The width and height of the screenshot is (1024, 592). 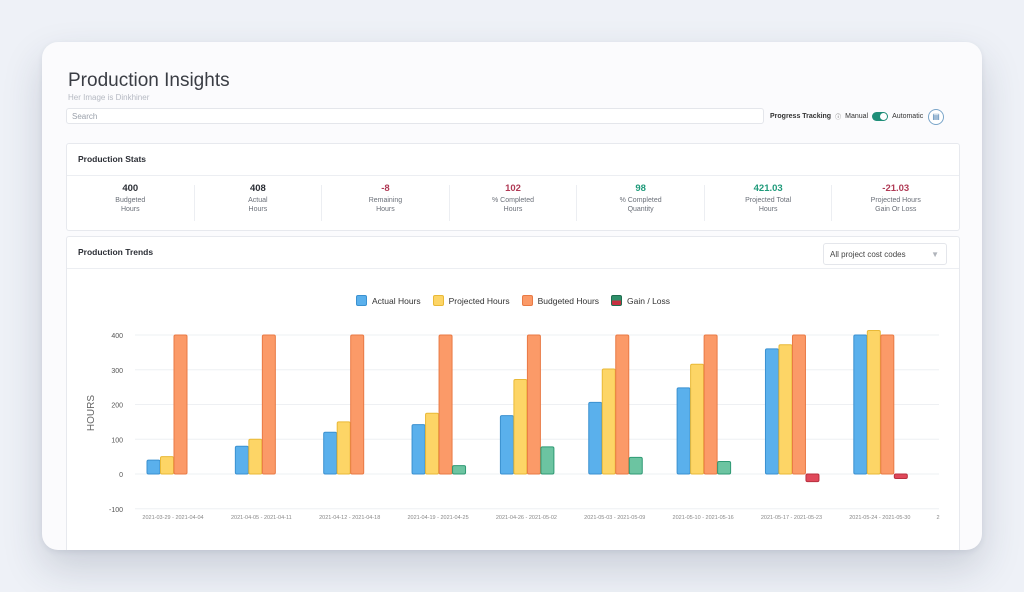 I want to click on y-tick-label: 100, so click(x=117, y=440).